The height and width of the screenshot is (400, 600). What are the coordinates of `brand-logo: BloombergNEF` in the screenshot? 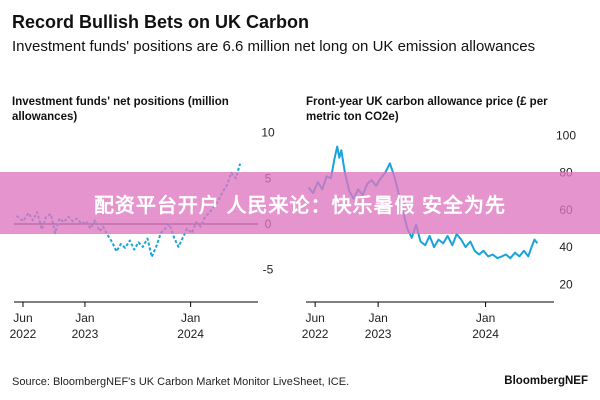 It's located at (546, 381).